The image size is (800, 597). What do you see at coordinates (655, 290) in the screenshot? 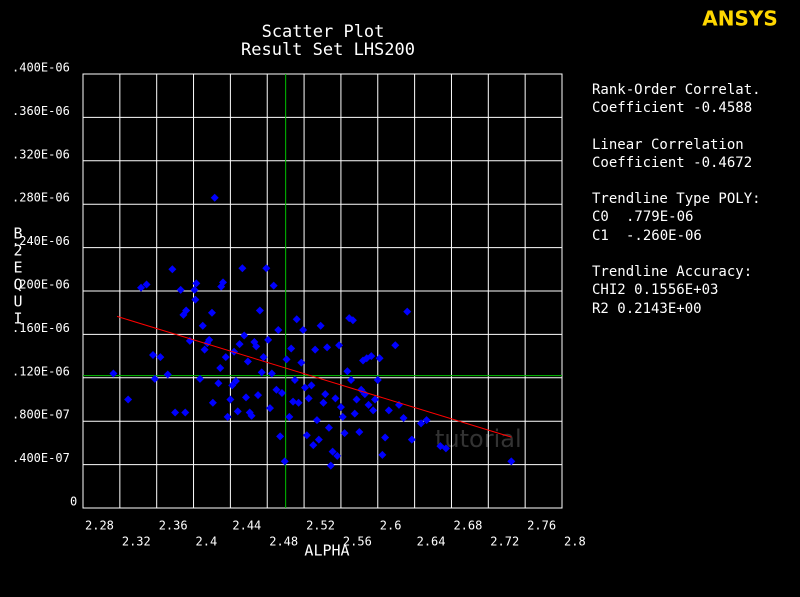
I see `stat-text: CHI2 0.1556E+03` at bounding box center [655, 290].